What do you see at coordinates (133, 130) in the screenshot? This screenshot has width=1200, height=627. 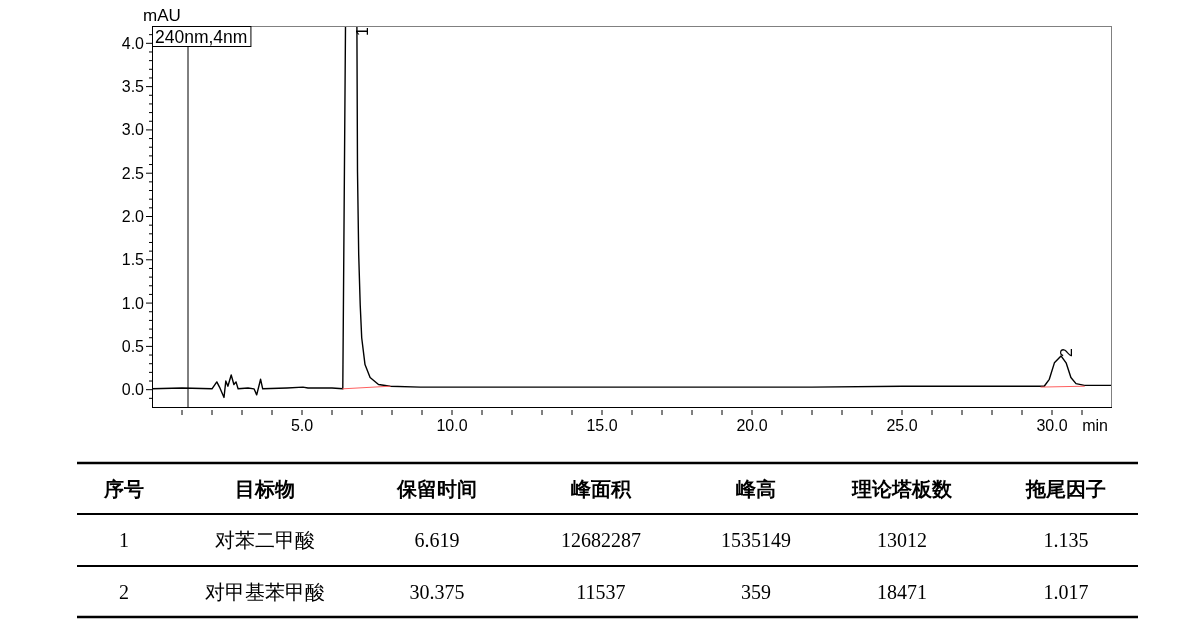 I see `y-tick-label: 3.0` at bounding box center [133, 130].